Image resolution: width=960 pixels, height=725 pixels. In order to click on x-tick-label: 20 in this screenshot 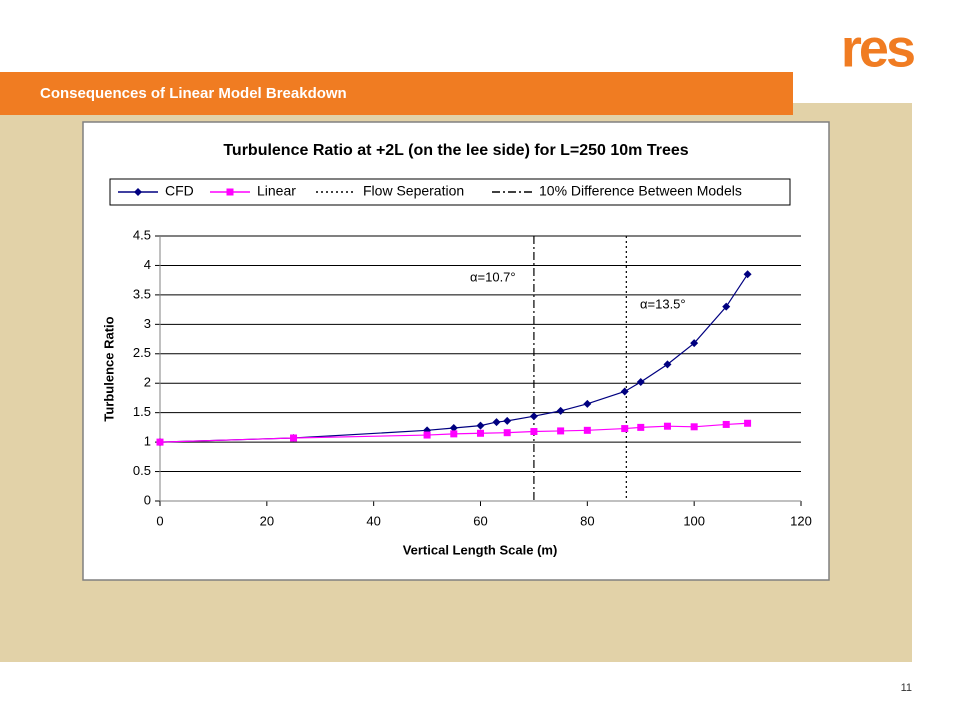, I will do `click(267, 520)`.